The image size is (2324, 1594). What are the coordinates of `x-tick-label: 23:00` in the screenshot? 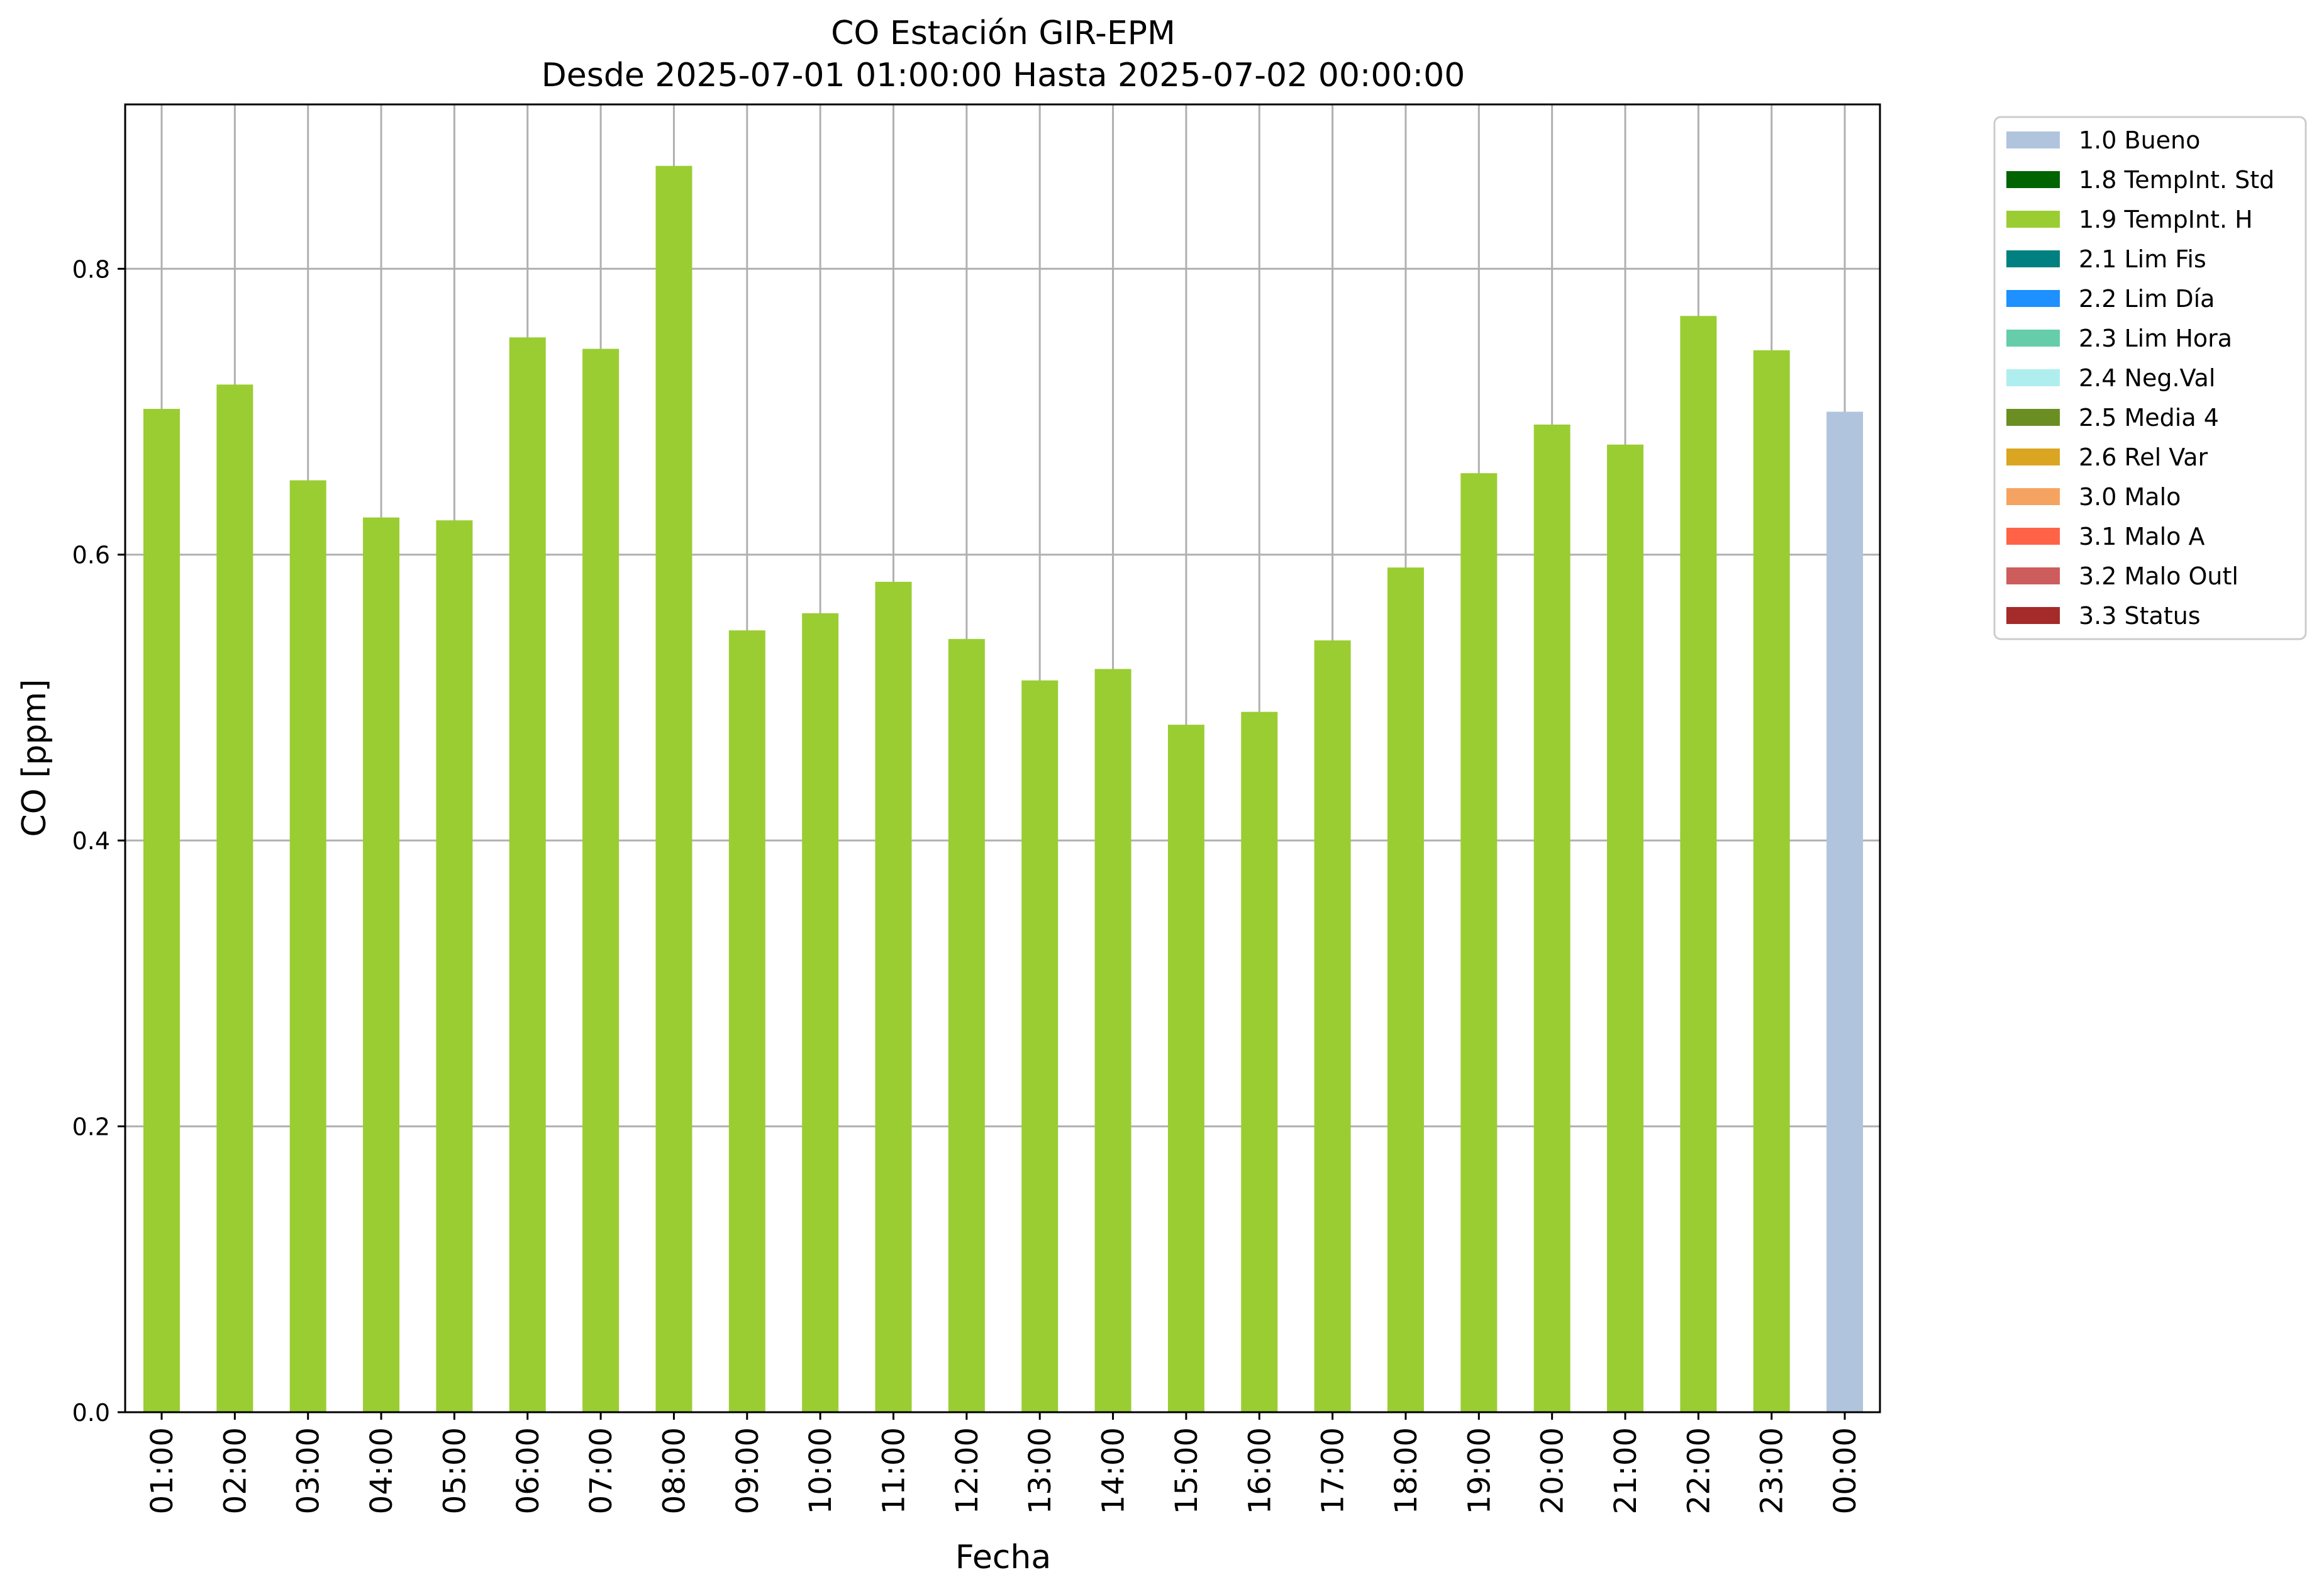 It's located at (1772, 1470).